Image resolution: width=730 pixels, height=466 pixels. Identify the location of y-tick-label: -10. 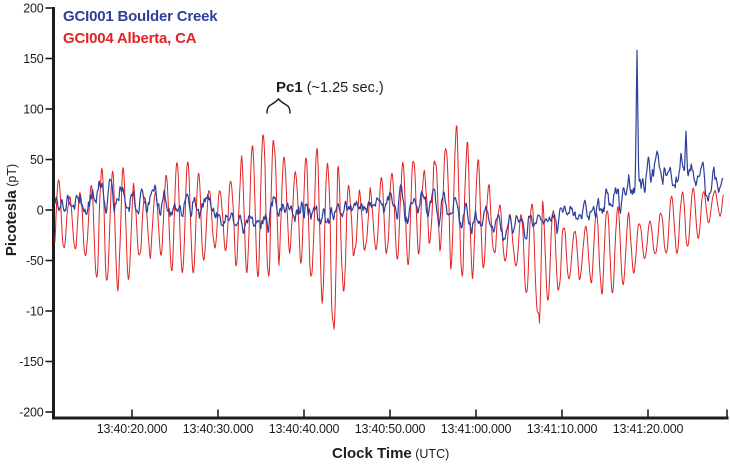
(35, 312).